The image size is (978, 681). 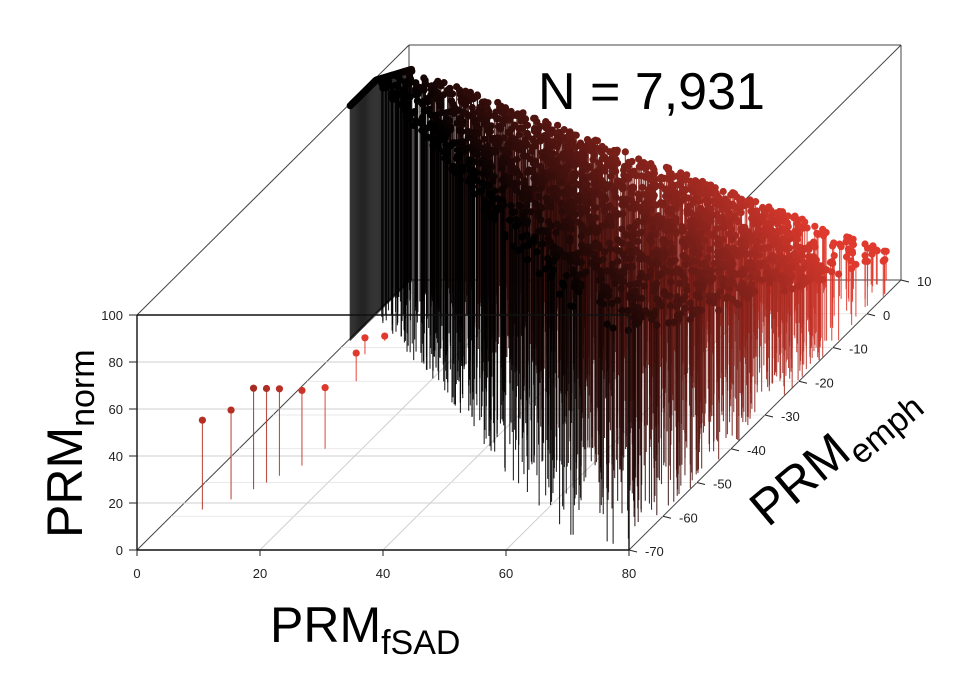 I want to click on svg-text: PRMemph, so click(x=835, y=455).